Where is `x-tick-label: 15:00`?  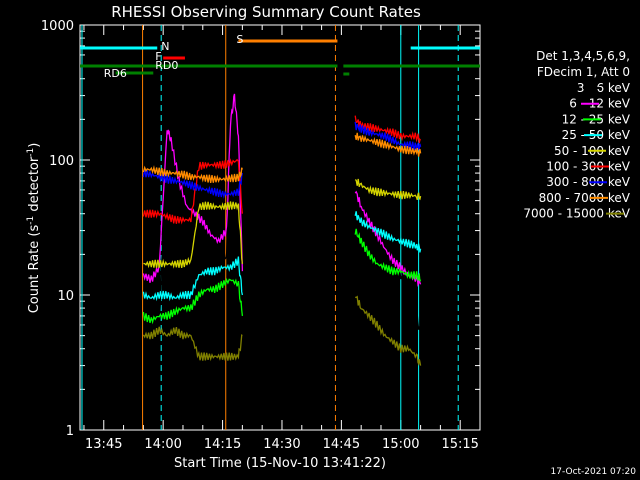 x-tick-label: 15:00 is located at coordinates (400, 444).